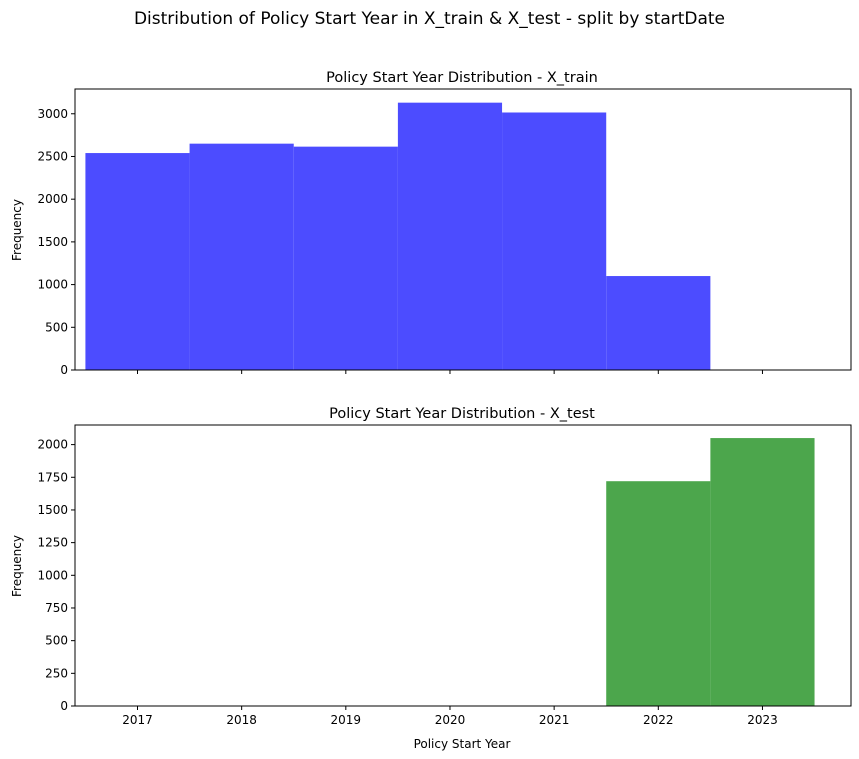 The width and height of the screenshot is (859, 759). What do you see at coordinates (52, 156) in the screenshot?
I see `train-y-tick-label-2500: 2500` at bounding box center [52, 156].